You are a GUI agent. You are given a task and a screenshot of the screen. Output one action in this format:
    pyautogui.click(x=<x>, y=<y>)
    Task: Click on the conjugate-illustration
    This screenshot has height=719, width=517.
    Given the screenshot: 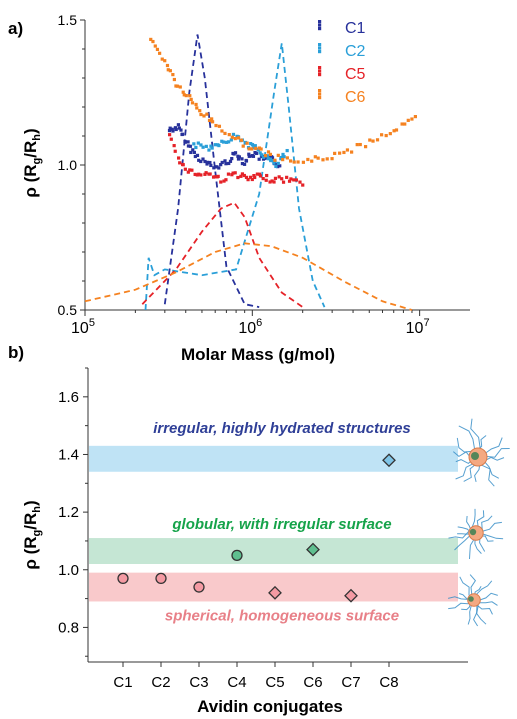 What is the action you would take?
    pyautogui.click(x=476, y=534)
    